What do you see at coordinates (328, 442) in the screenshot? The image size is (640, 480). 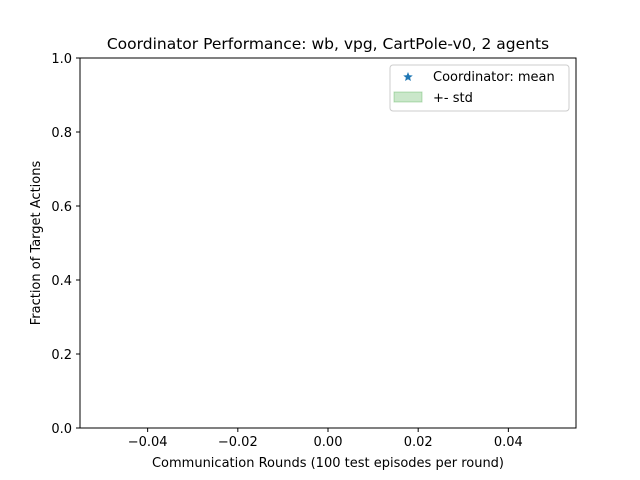 I see `x-tick-label: 0.00` at bounding box center [328, 442].